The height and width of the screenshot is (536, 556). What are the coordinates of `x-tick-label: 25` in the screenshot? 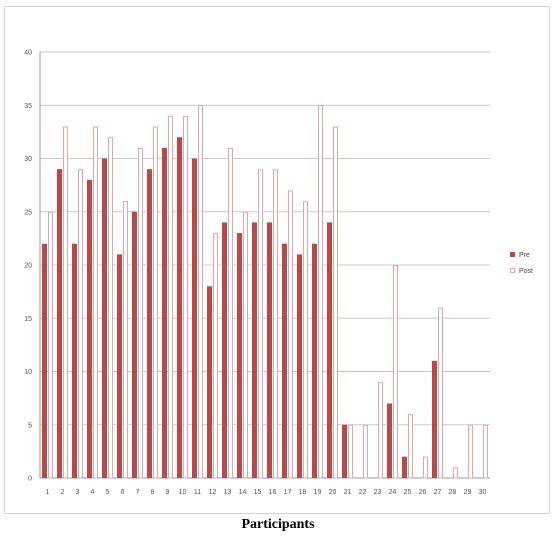 It's located at (408, 492).